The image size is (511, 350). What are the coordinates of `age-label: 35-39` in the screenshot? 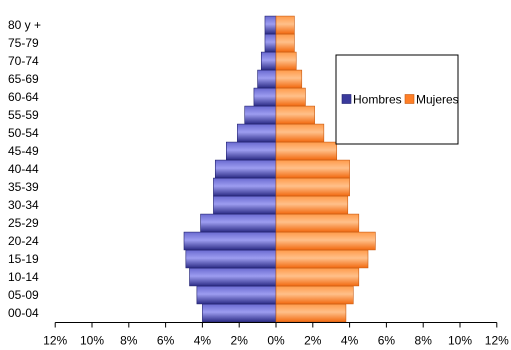 It's located at (23, 187).